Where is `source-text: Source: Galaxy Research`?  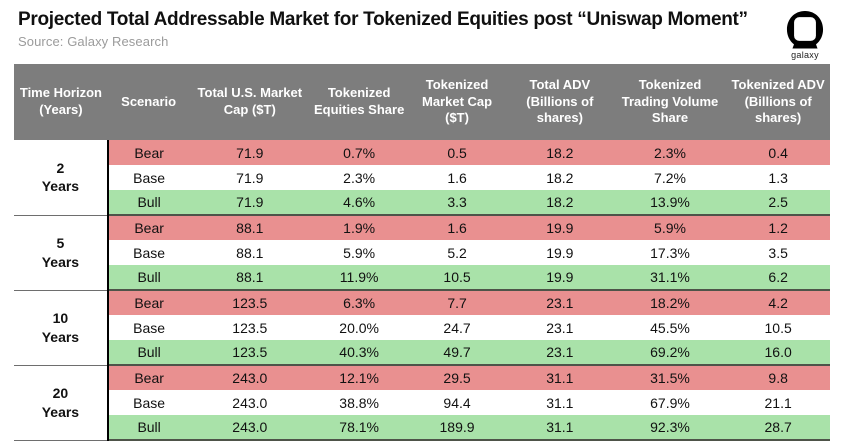
source-text: Source: Galaxy Research is located at coordinates (93, 41).